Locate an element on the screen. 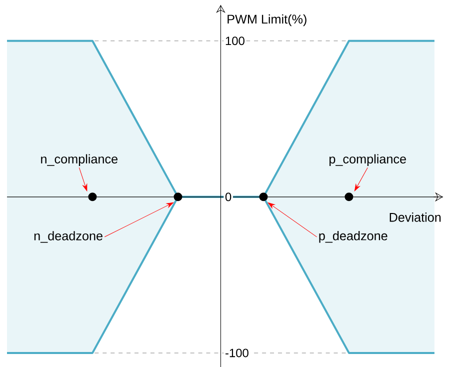  y-tick-label: 100 is located at coordinates (235, 41).